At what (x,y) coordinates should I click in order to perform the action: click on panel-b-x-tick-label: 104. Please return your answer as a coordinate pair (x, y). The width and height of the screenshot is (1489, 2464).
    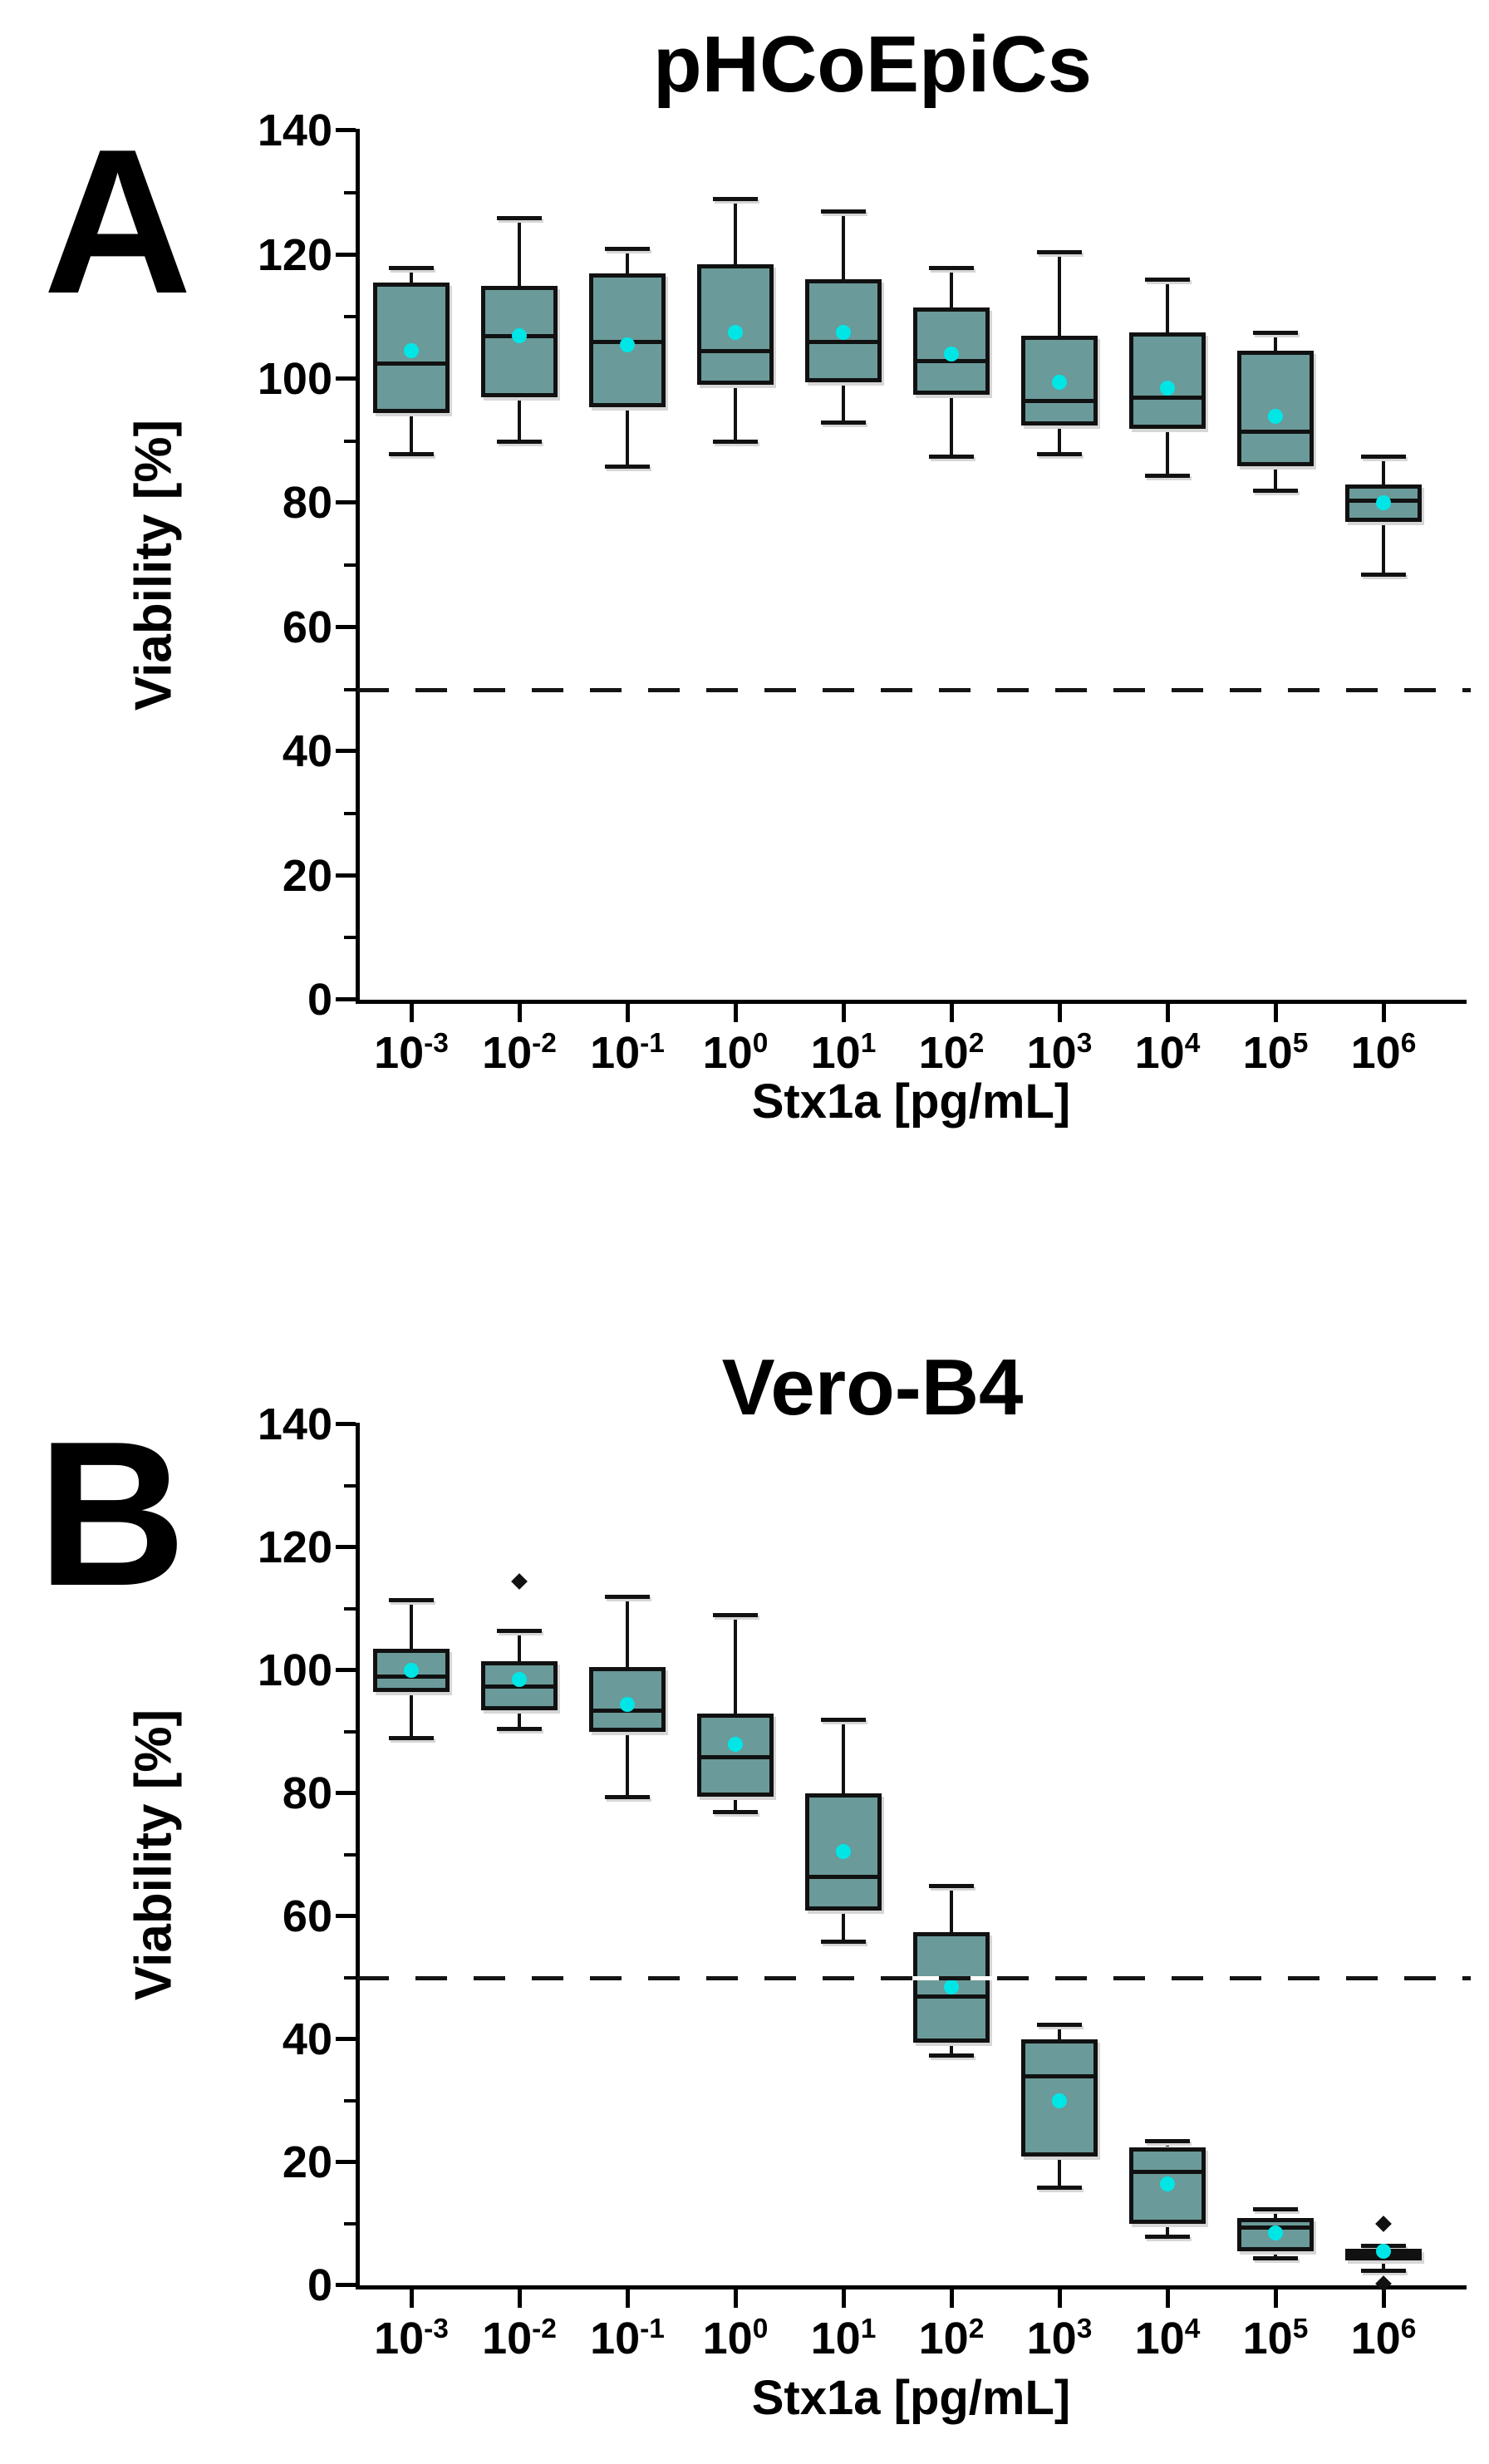
    Looking at the image, I should click on (1167, 2338).